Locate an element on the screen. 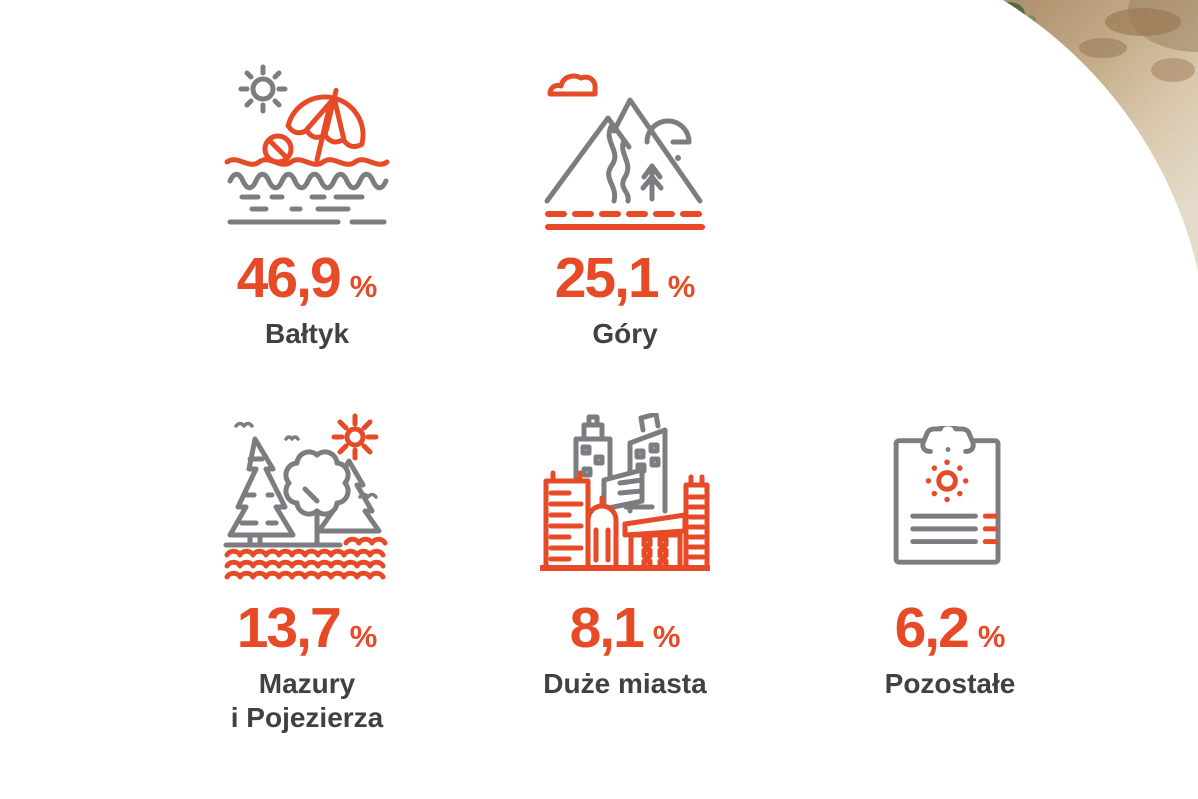  stat-number: 8,1 is located at coordinates (607, 628).